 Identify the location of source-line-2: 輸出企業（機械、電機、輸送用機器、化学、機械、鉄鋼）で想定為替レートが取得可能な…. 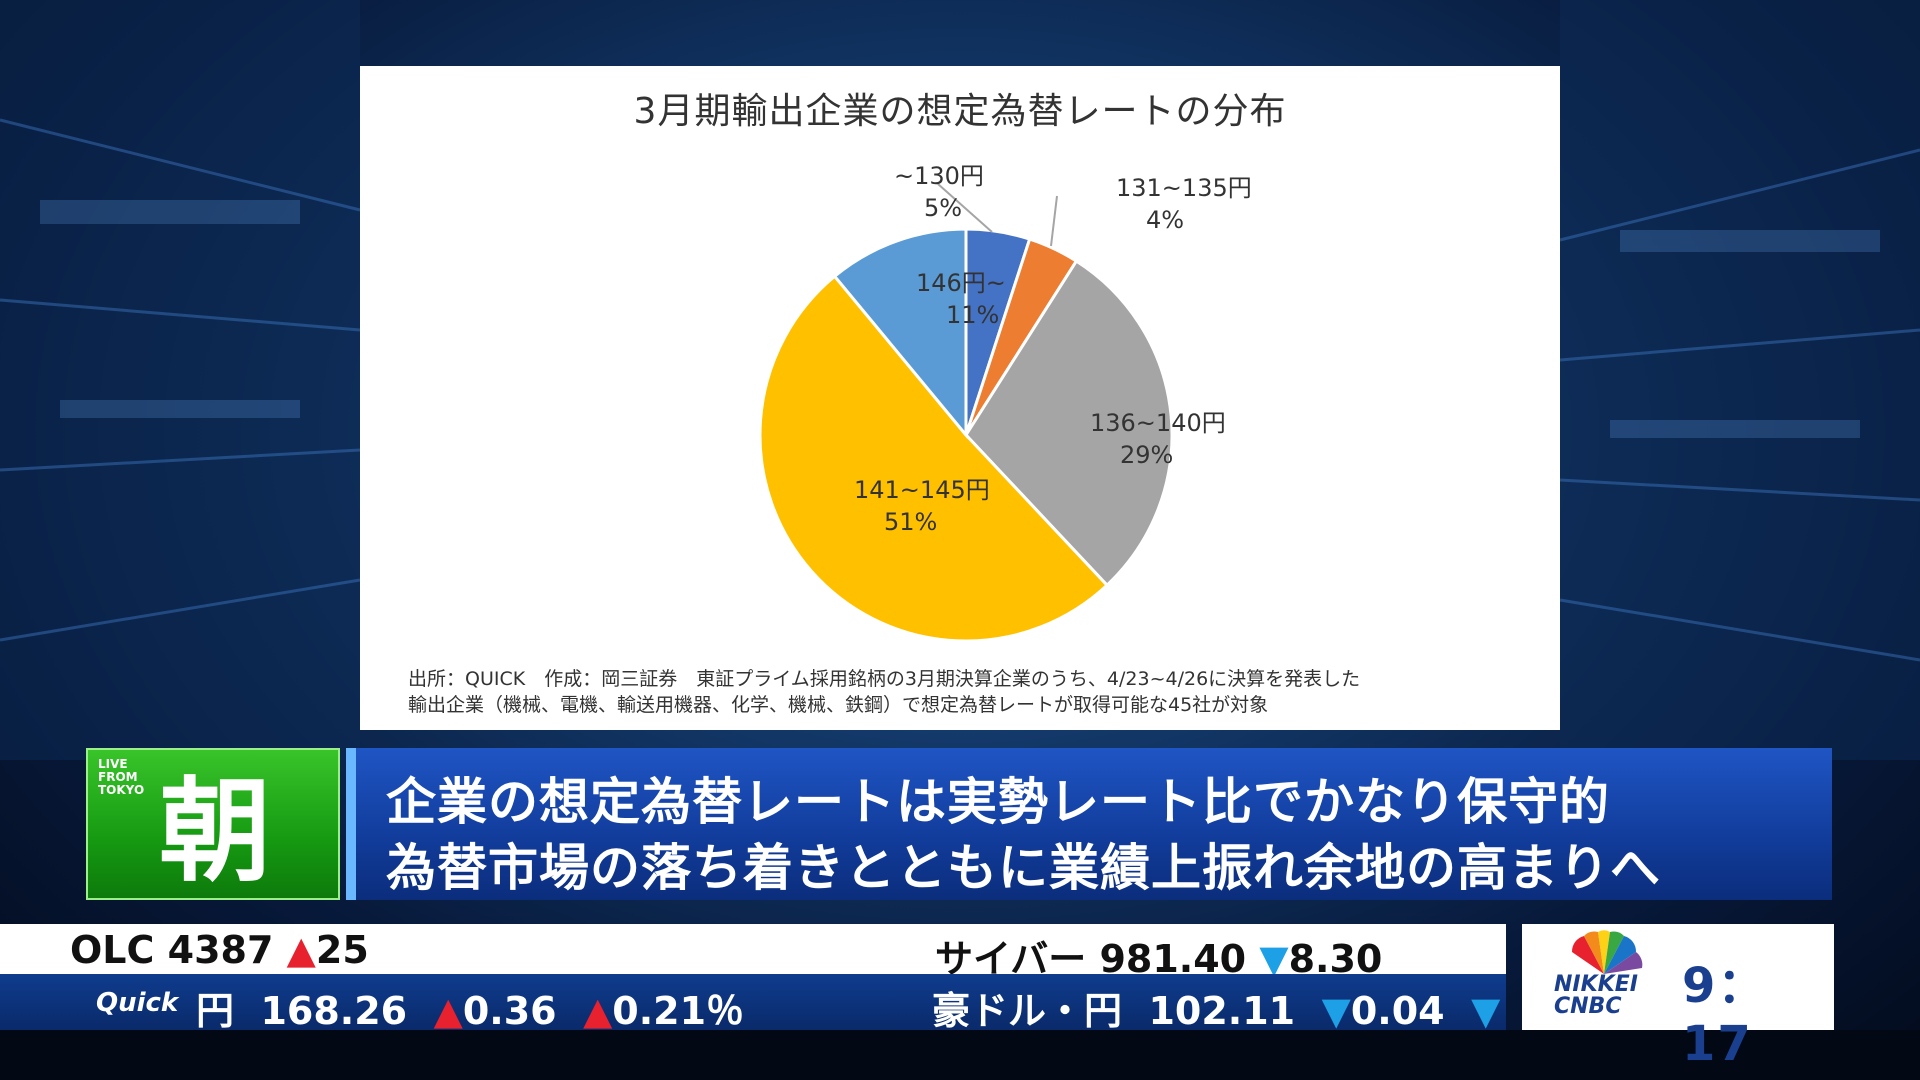
(838, 705).